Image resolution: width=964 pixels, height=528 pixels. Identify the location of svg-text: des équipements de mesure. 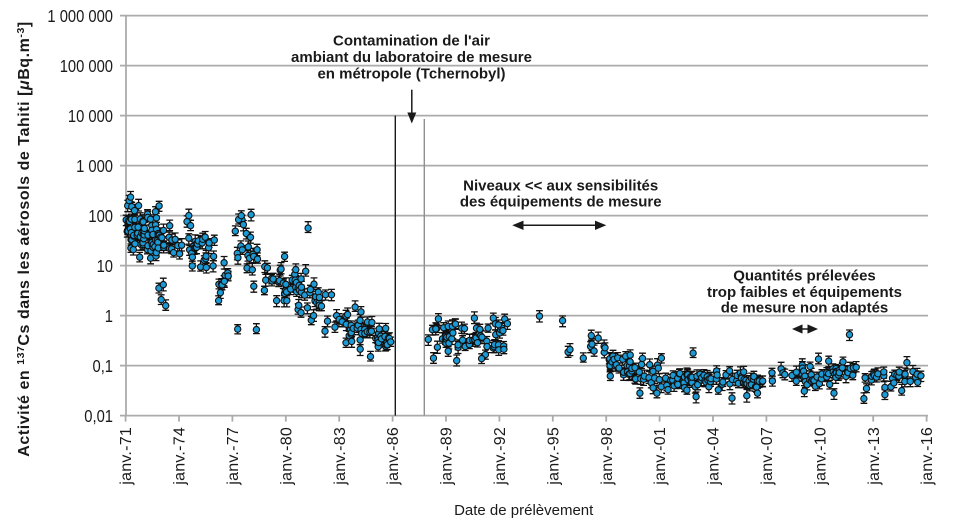
(561, 201).